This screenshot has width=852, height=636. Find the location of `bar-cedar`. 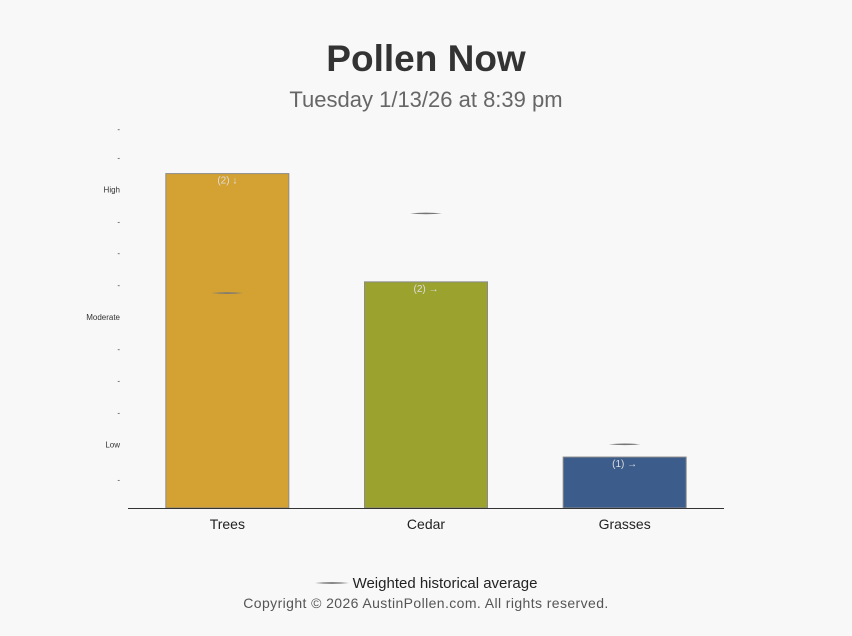

bar-cedar is located at coordinates (426, 395).